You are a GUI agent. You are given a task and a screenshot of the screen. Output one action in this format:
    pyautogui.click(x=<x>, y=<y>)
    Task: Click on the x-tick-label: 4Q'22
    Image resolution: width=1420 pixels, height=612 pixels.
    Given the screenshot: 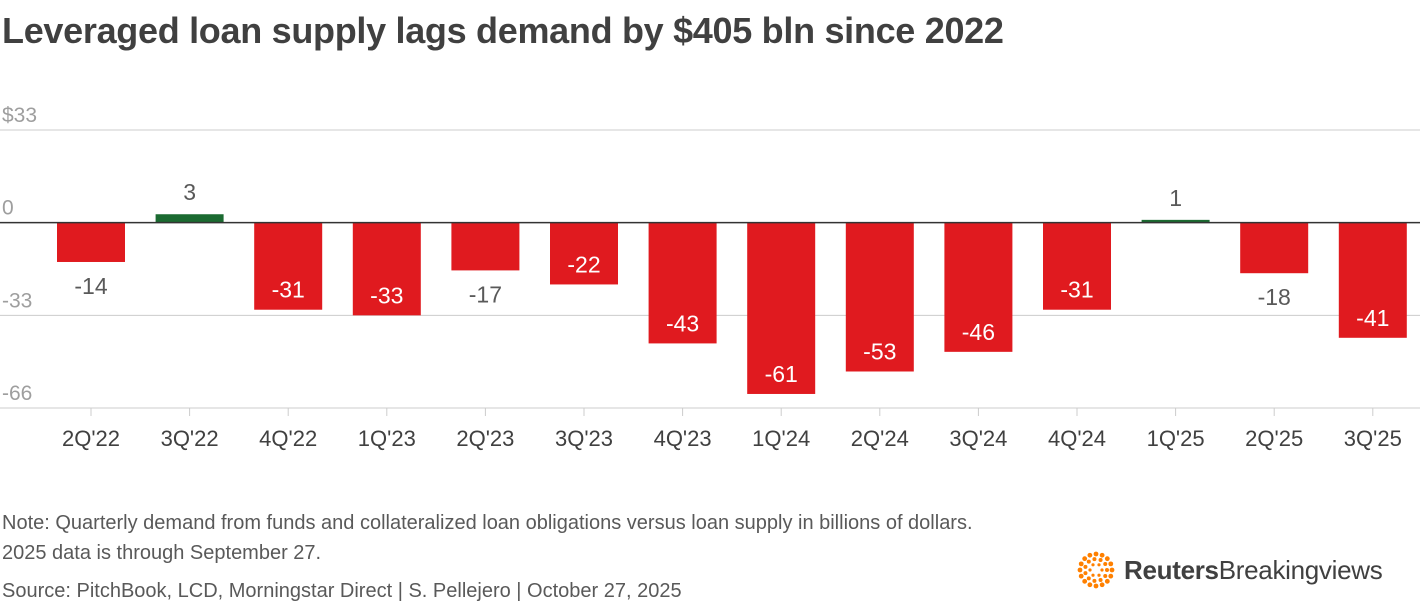 What is the action you would take?
    pyautogui.click(x=288, y=438)
    